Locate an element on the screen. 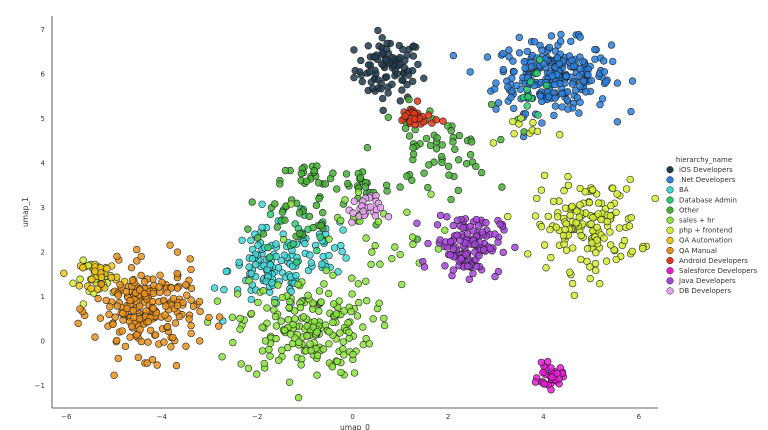 Image resolution: width=768 pixels, height=430 pixels. x-tick-label: −6 is located at coordinates (66, 417).